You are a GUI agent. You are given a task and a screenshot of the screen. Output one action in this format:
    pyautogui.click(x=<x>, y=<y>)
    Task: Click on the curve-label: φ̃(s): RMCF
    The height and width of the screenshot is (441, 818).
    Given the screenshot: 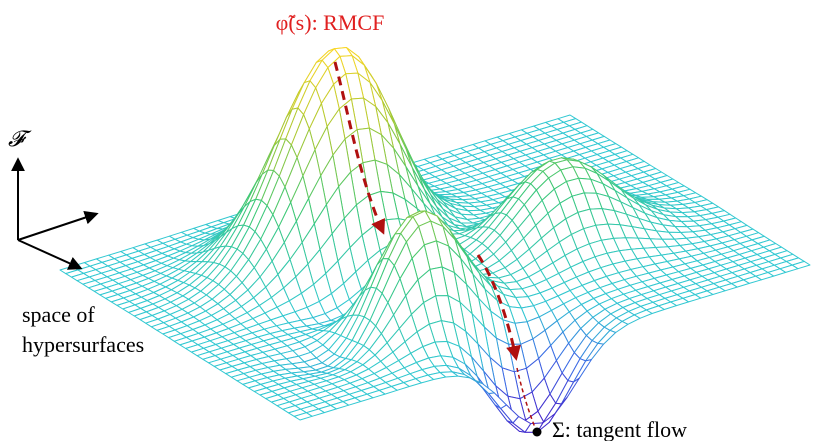 What is the action you would take?
    pyautogui.click(x=330, y=22)
    